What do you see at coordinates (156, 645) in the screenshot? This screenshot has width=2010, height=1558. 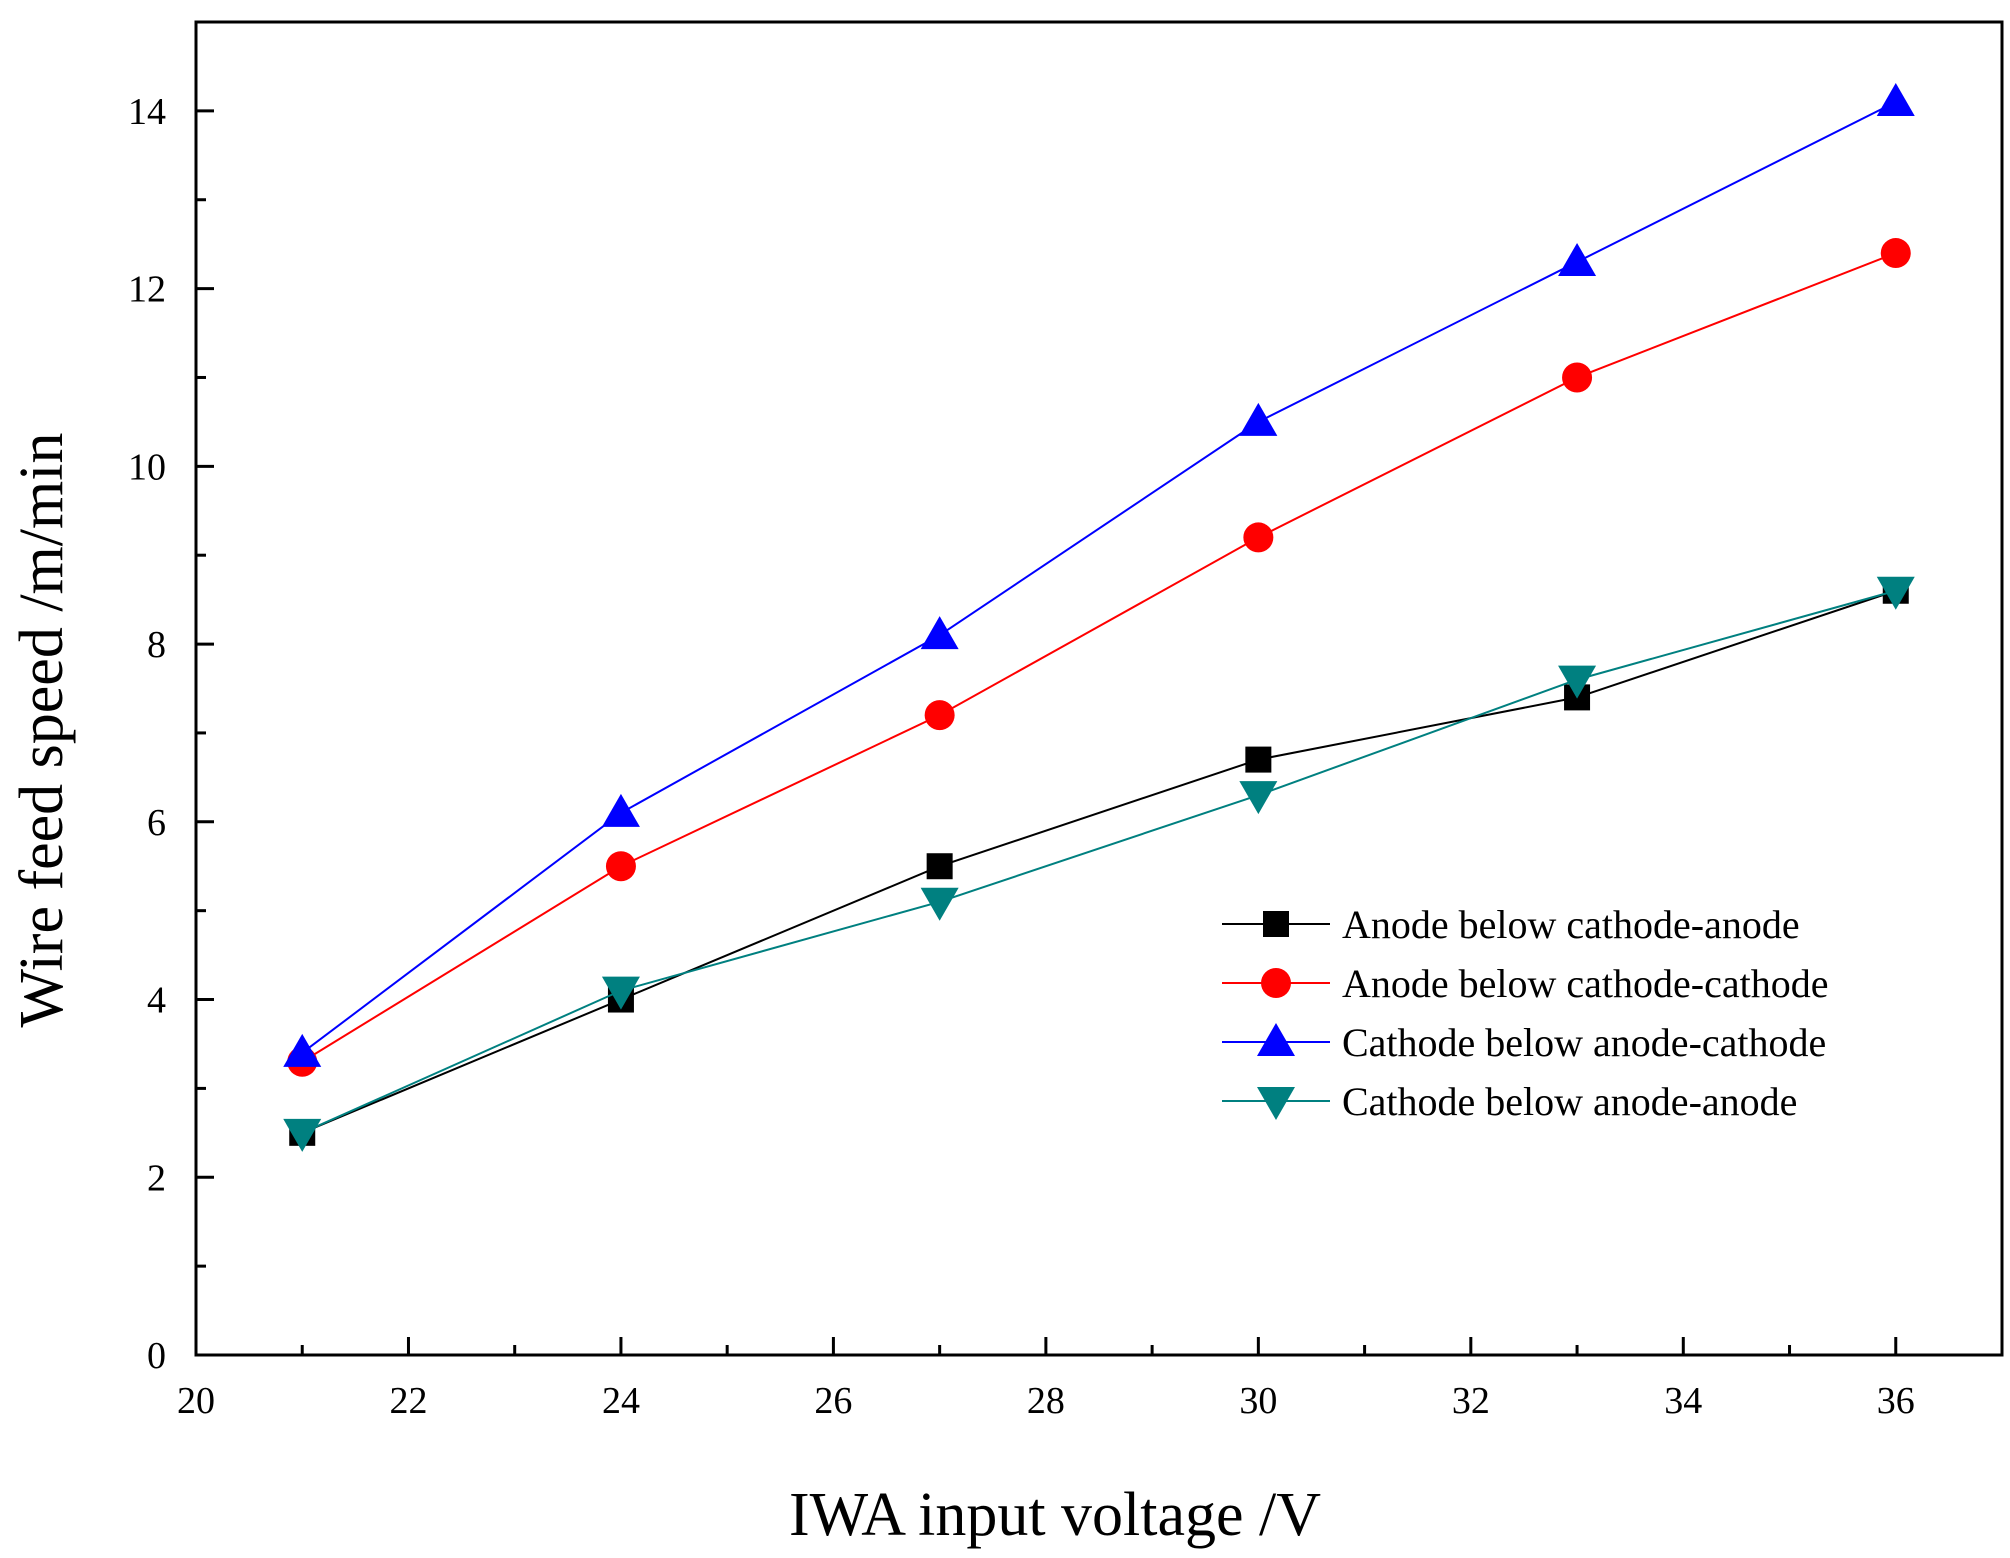 I see `y-tick-label: 8` at bounding box center [156, 645].